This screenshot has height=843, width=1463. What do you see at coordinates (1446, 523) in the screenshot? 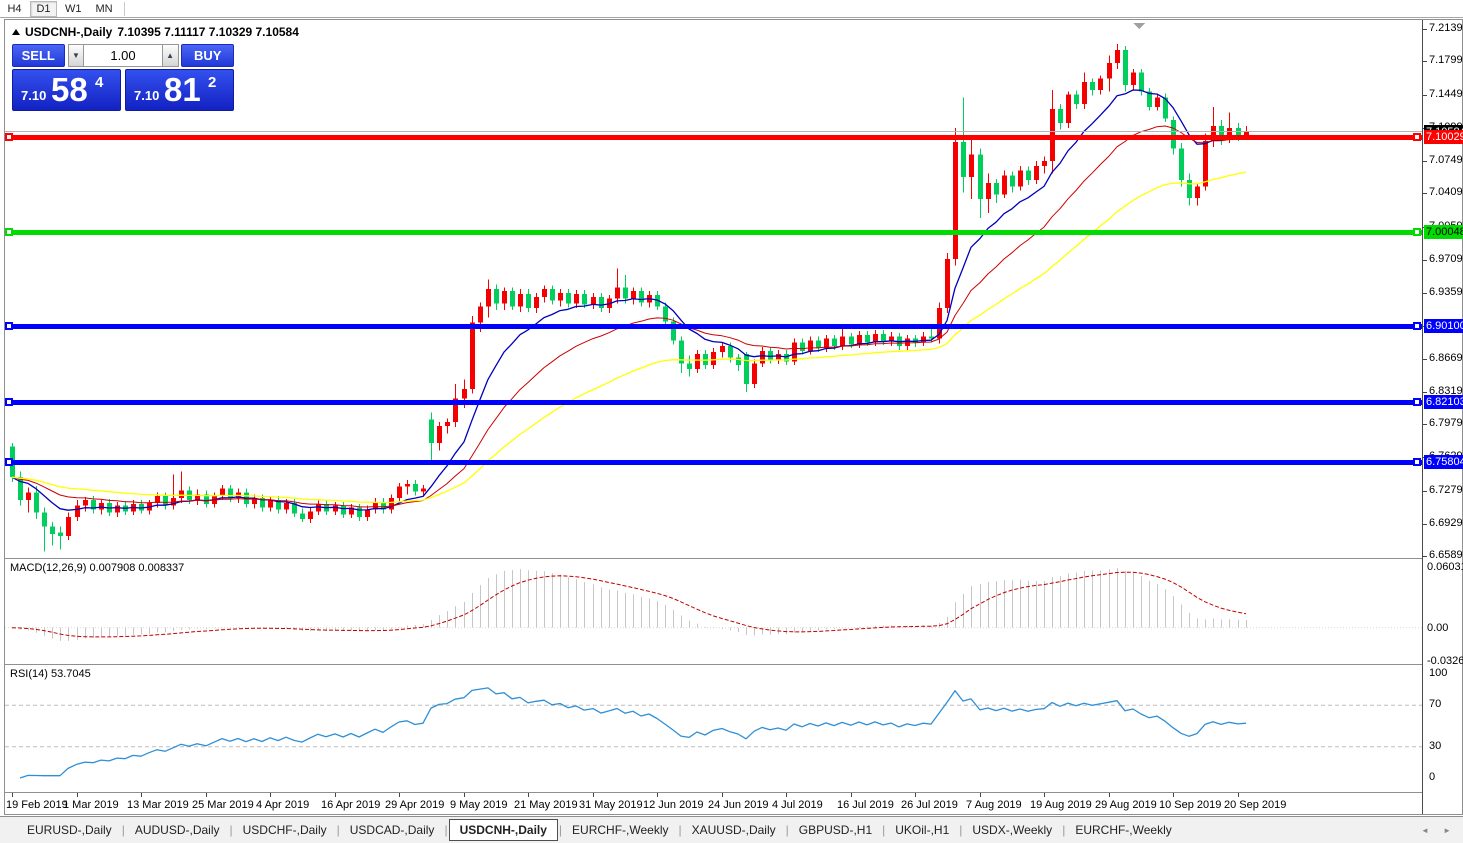
I see `price-tick-label: 6.69290` at bounding box center [1446, 523].